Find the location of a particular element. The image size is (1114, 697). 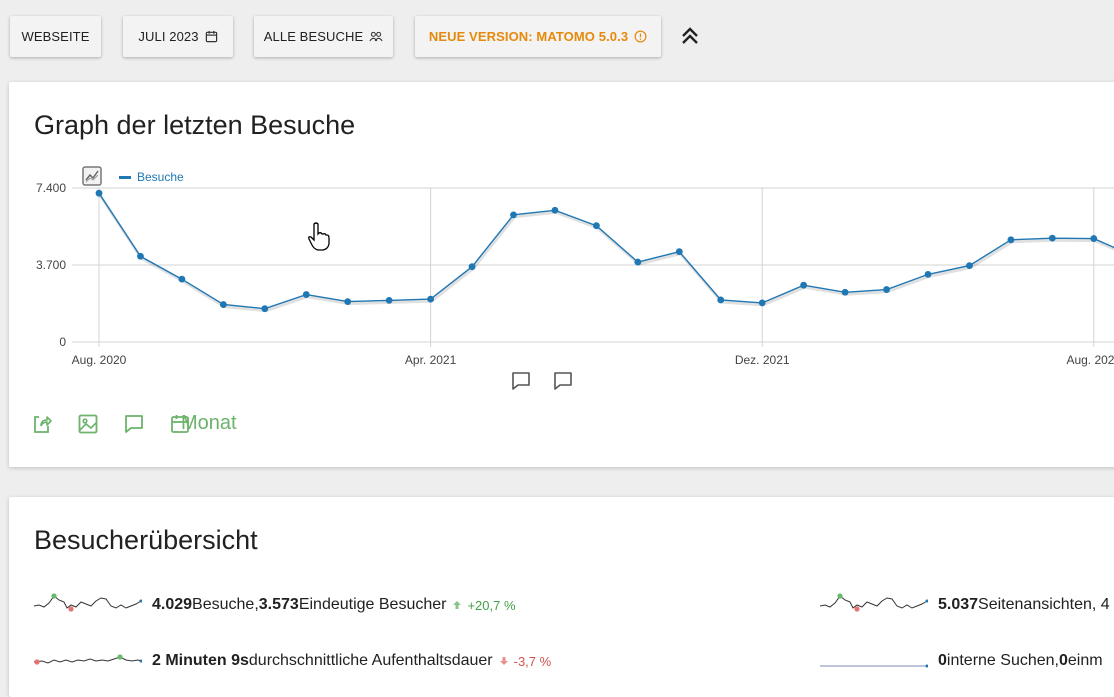

site-selector-button: WEBSEITE is located at coordinates (55, 36).